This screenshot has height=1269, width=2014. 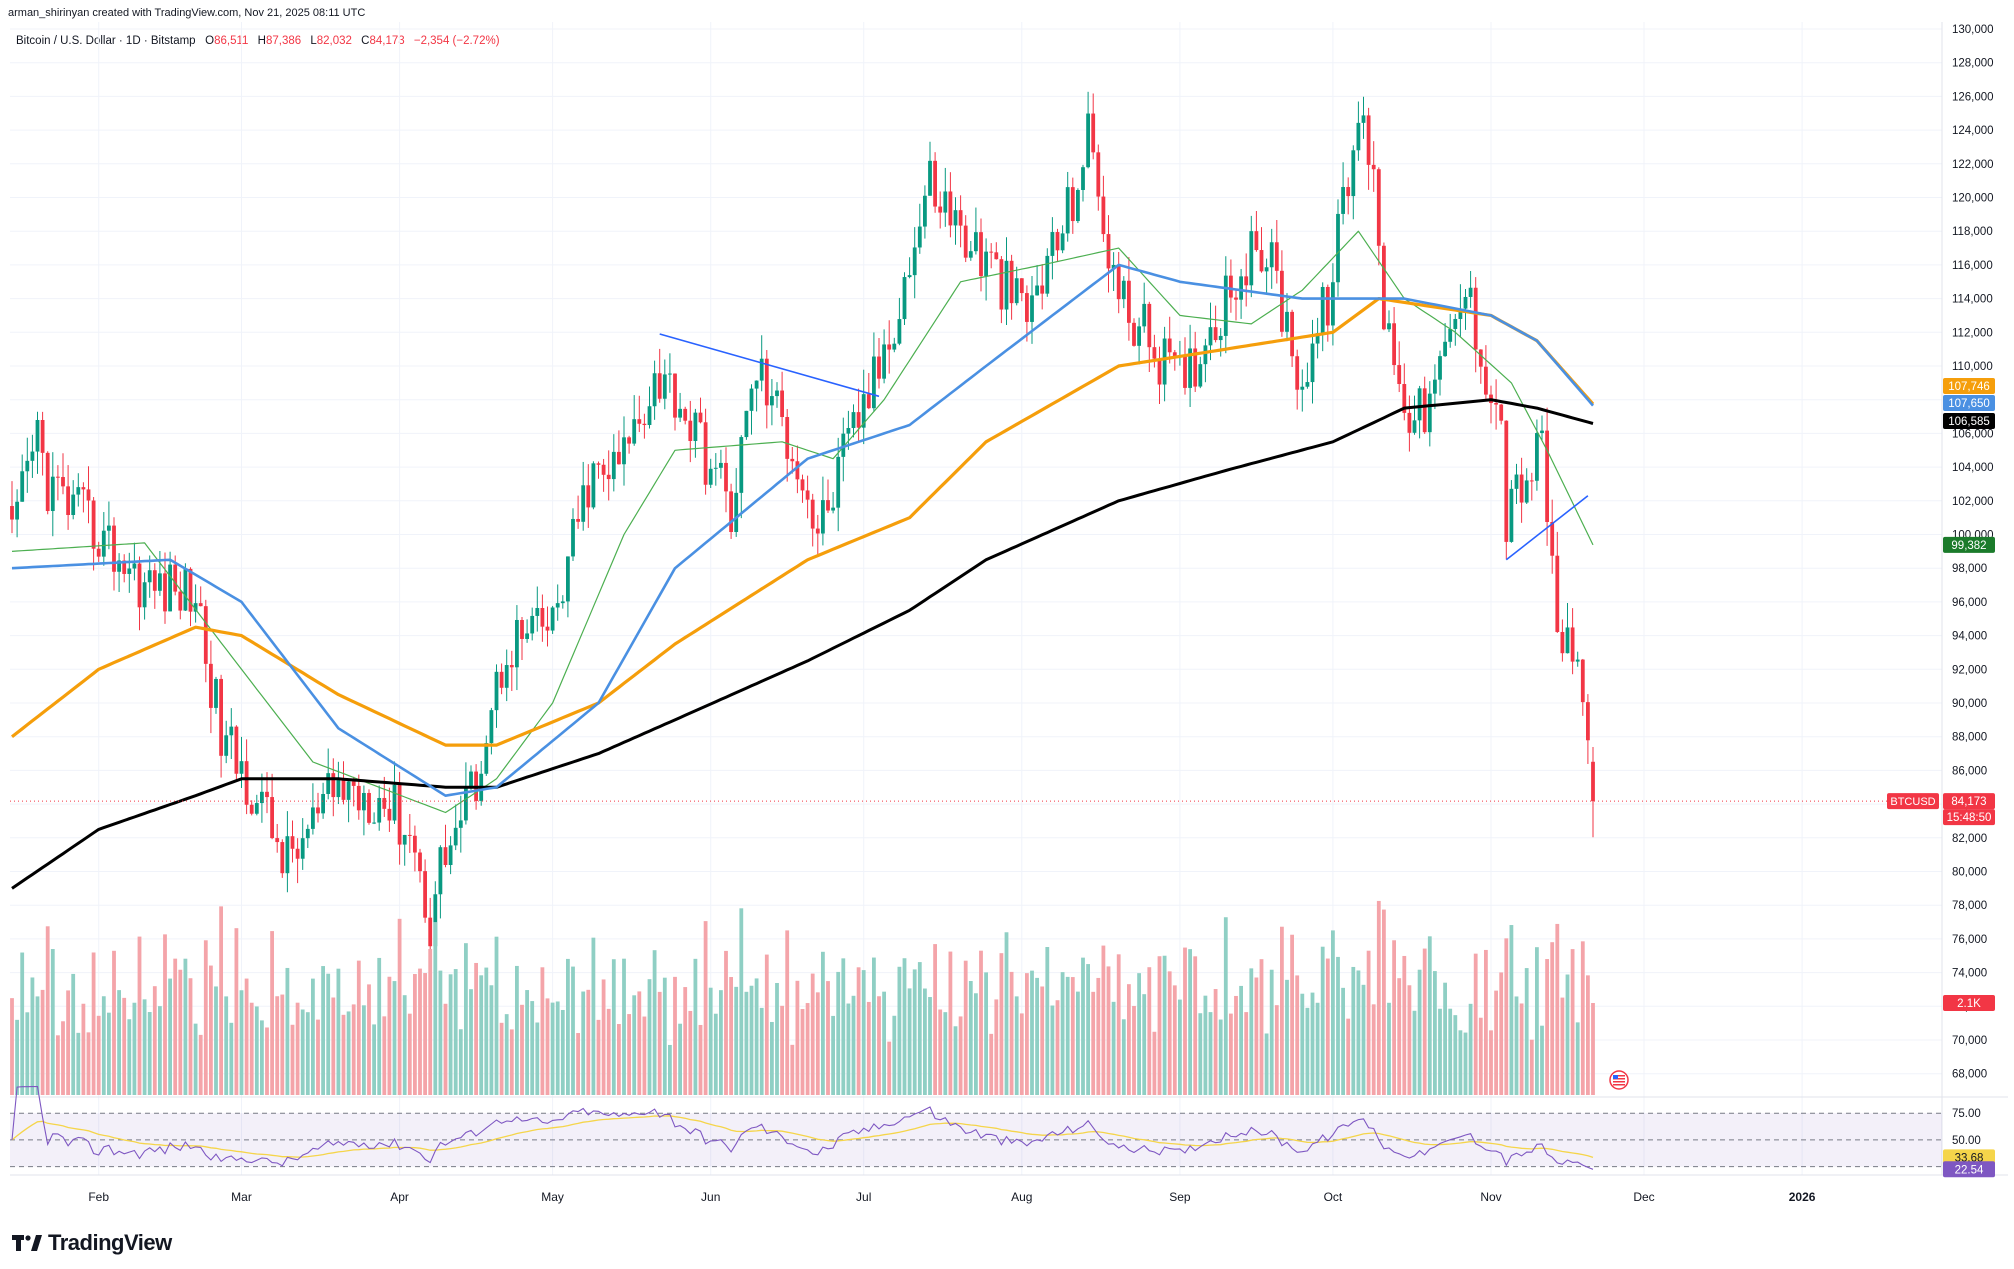 I want to click on price-label-black: 106,585, so click(x=1969, y=421).